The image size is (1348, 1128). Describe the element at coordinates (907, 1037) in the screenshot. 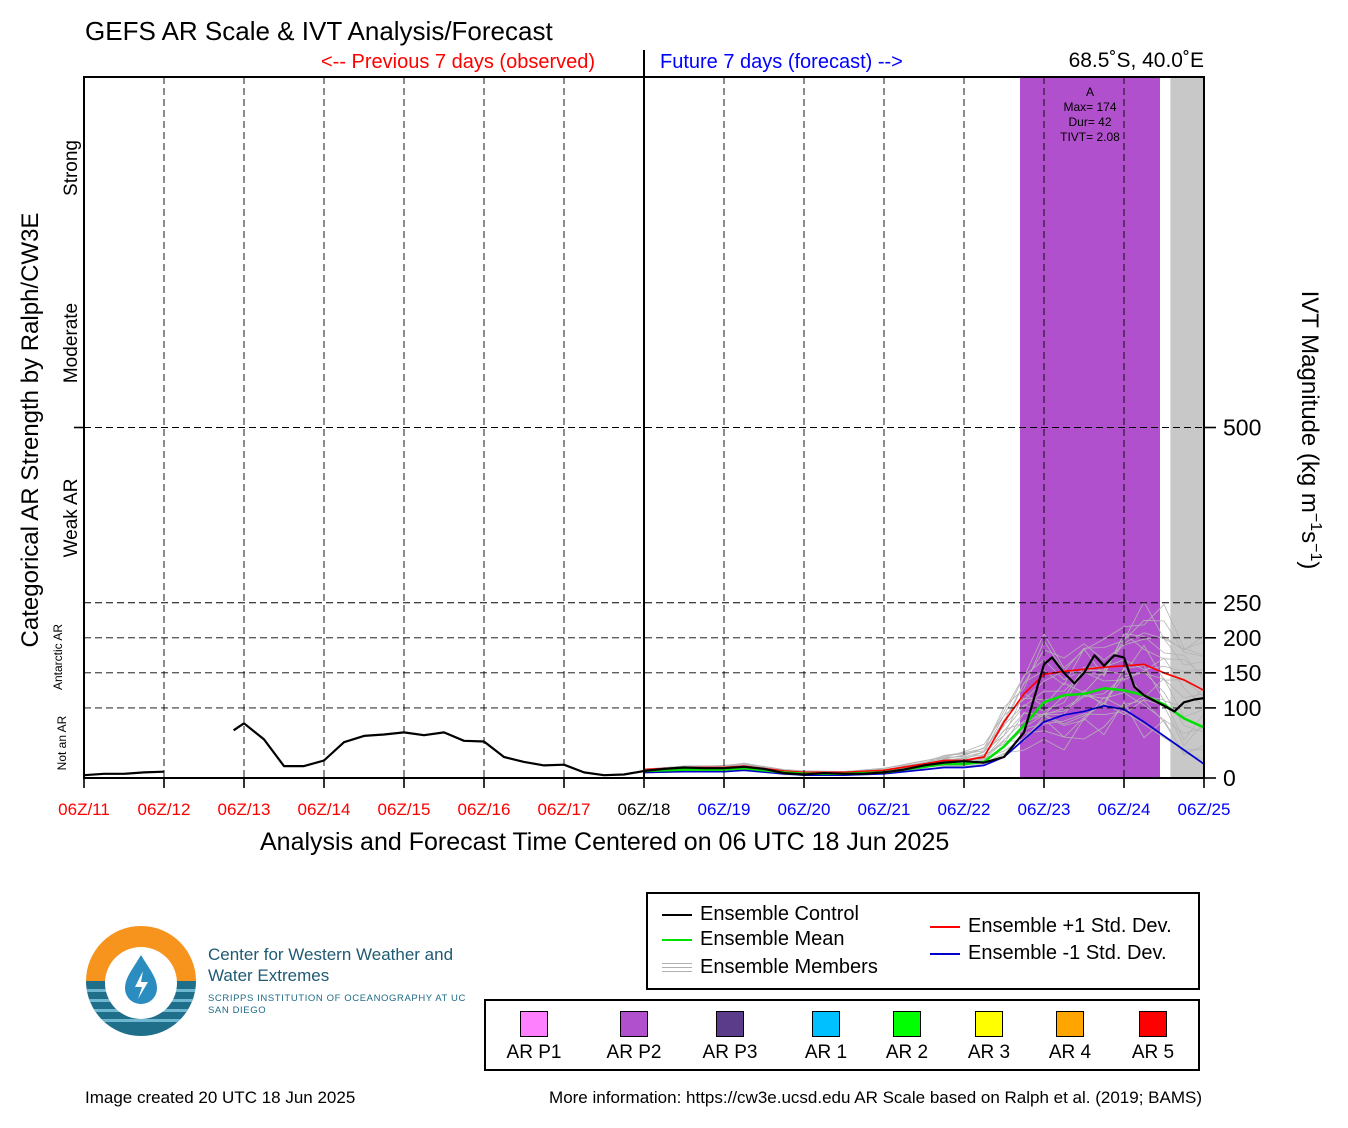

I see `category-legend-item: AR 2` at that location.